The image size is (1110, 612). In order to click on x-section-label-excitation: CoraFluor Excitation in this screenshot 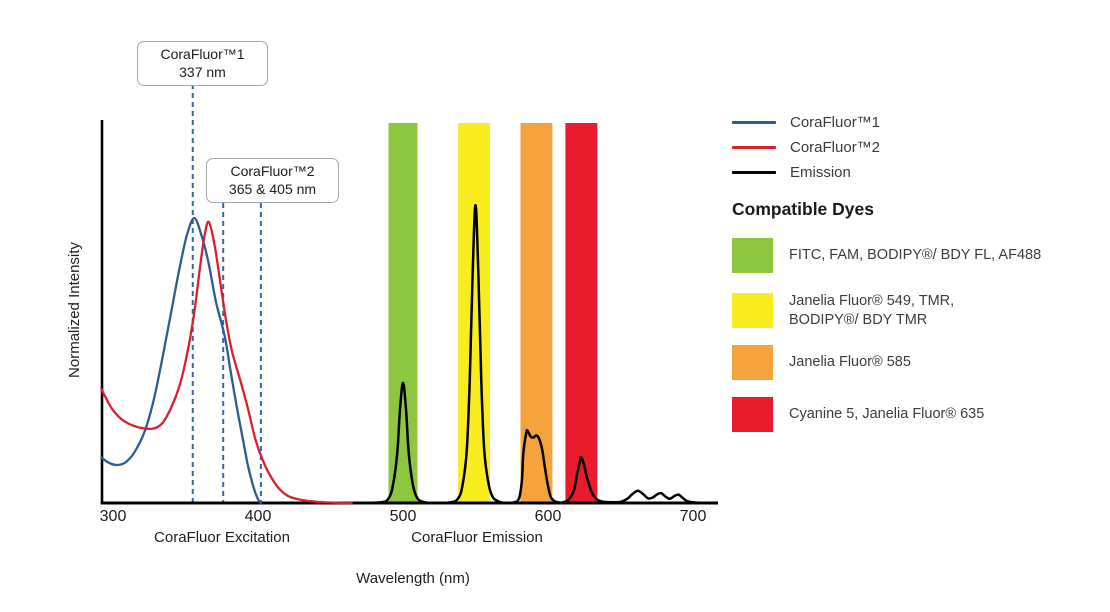, I will do `click(222, 537)`.